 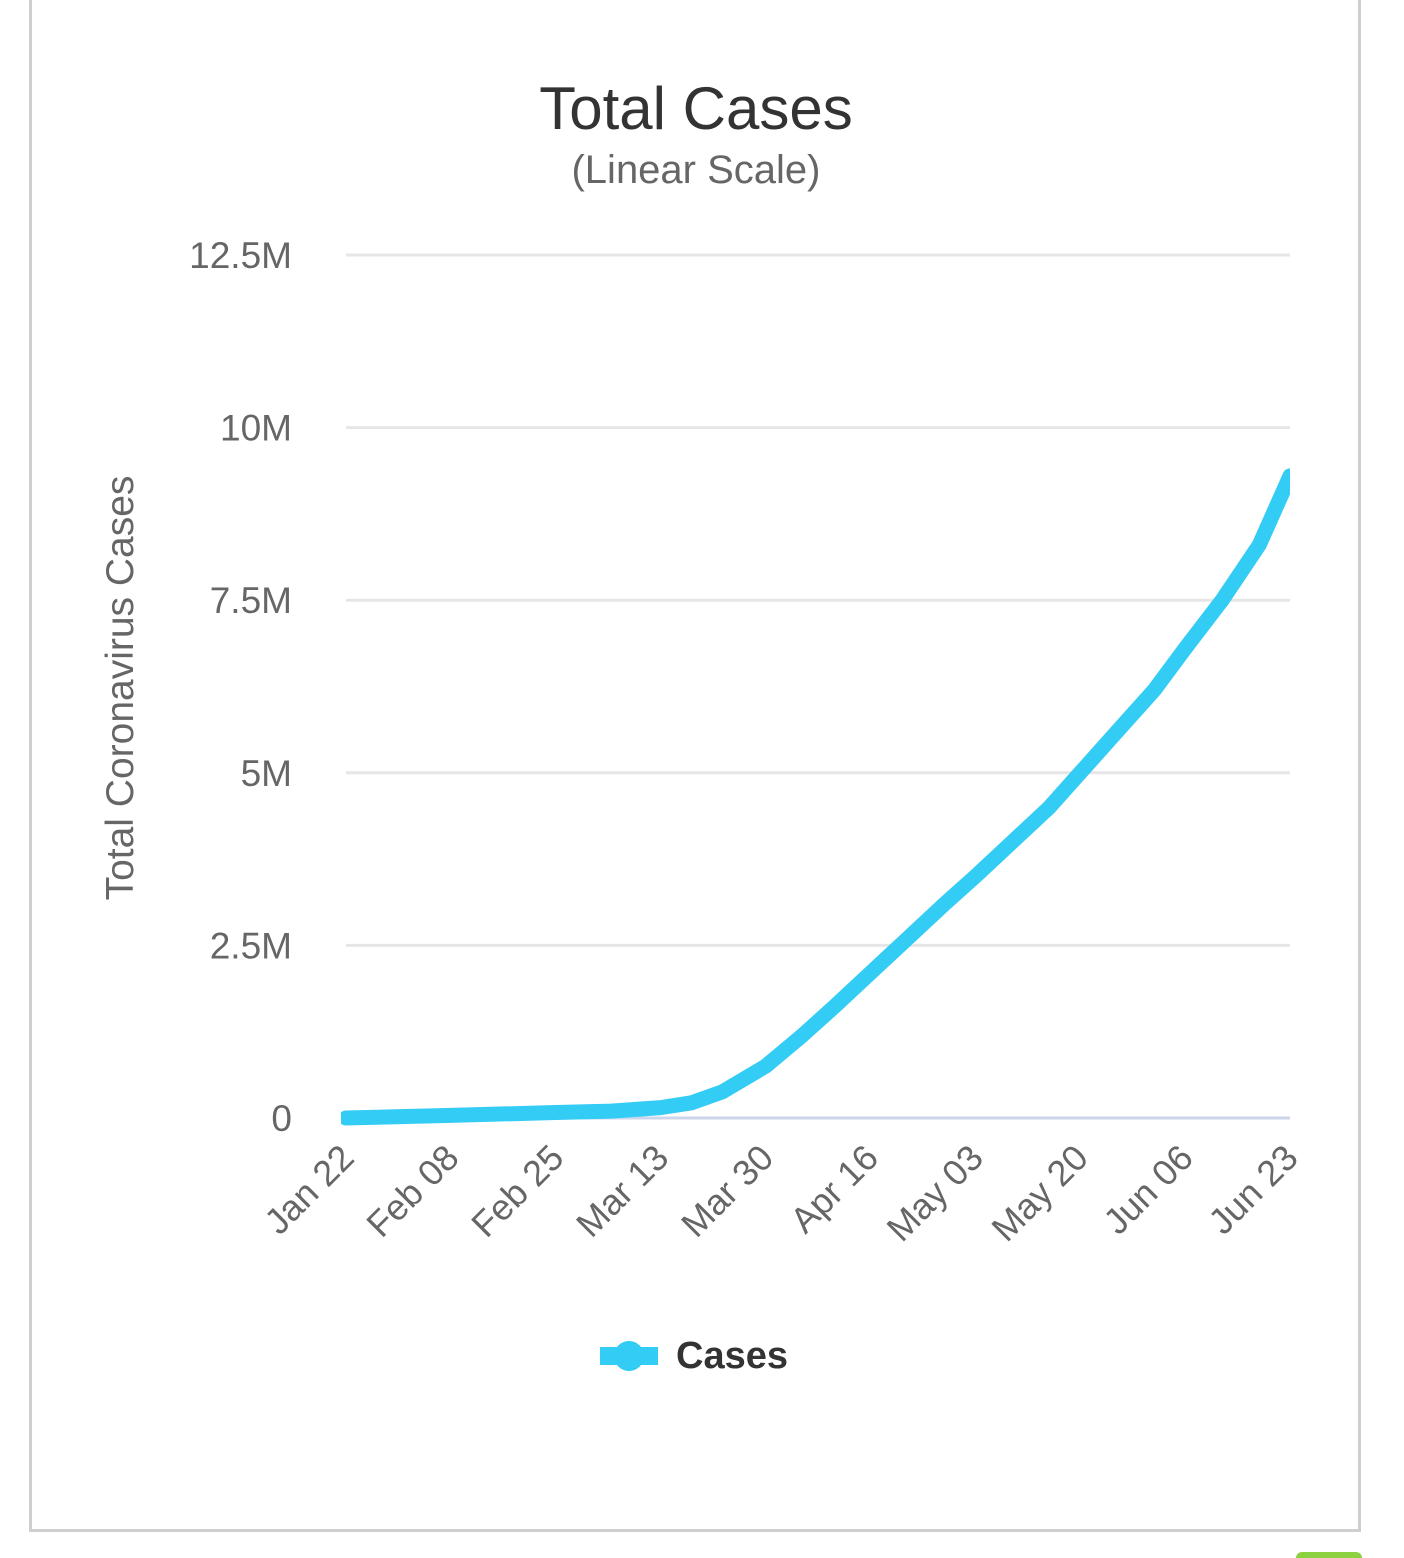 I want to click on legend-item-cases: Cases, so click(x=694, y=1356).